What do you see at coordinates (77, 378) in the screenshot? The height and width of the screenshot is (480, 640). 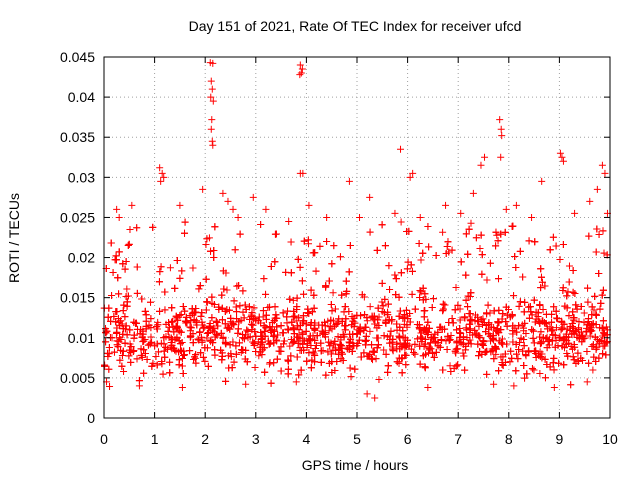 I see `y-tick-label: 0.005` at bounding box center [77, 378].